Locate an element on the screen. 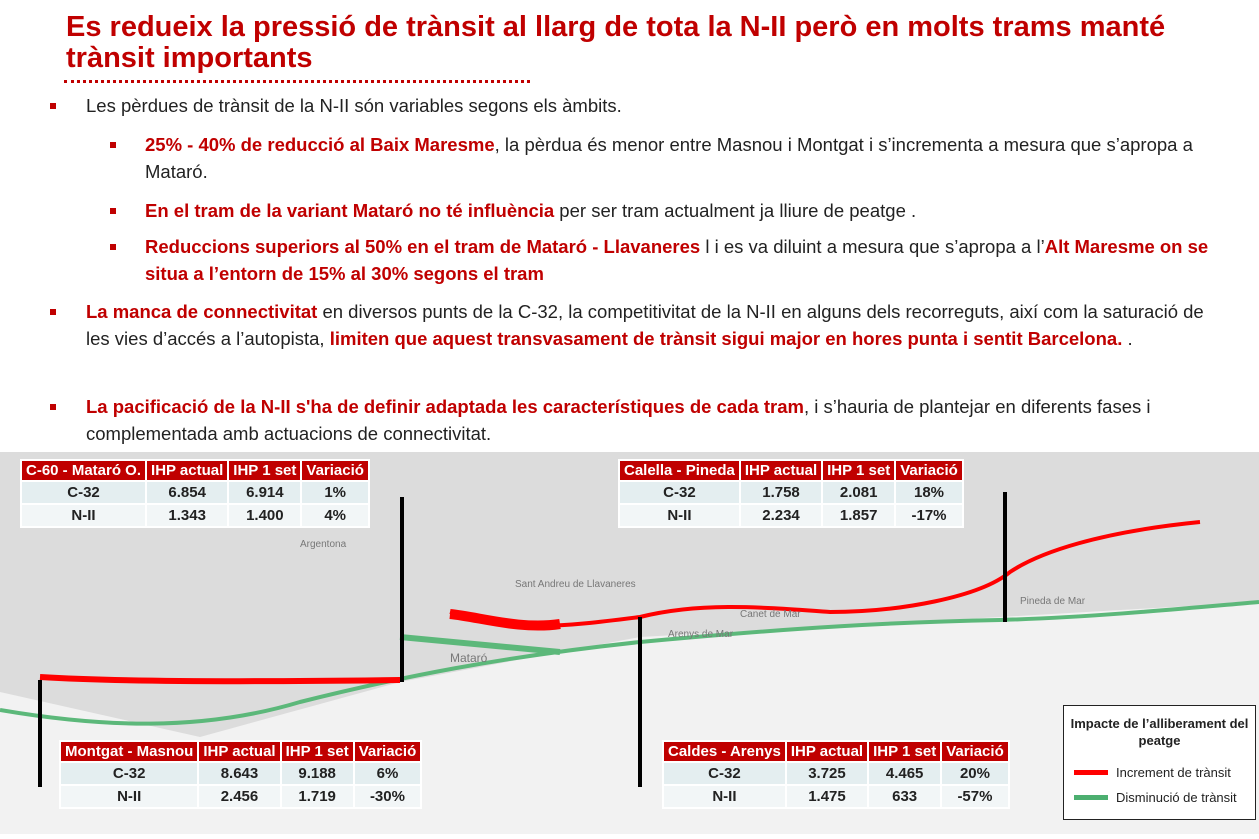 Image resolution: width=1259 pixels, height=839 pixels. table-cell: 4.465 is located at coordinates (905, 773).